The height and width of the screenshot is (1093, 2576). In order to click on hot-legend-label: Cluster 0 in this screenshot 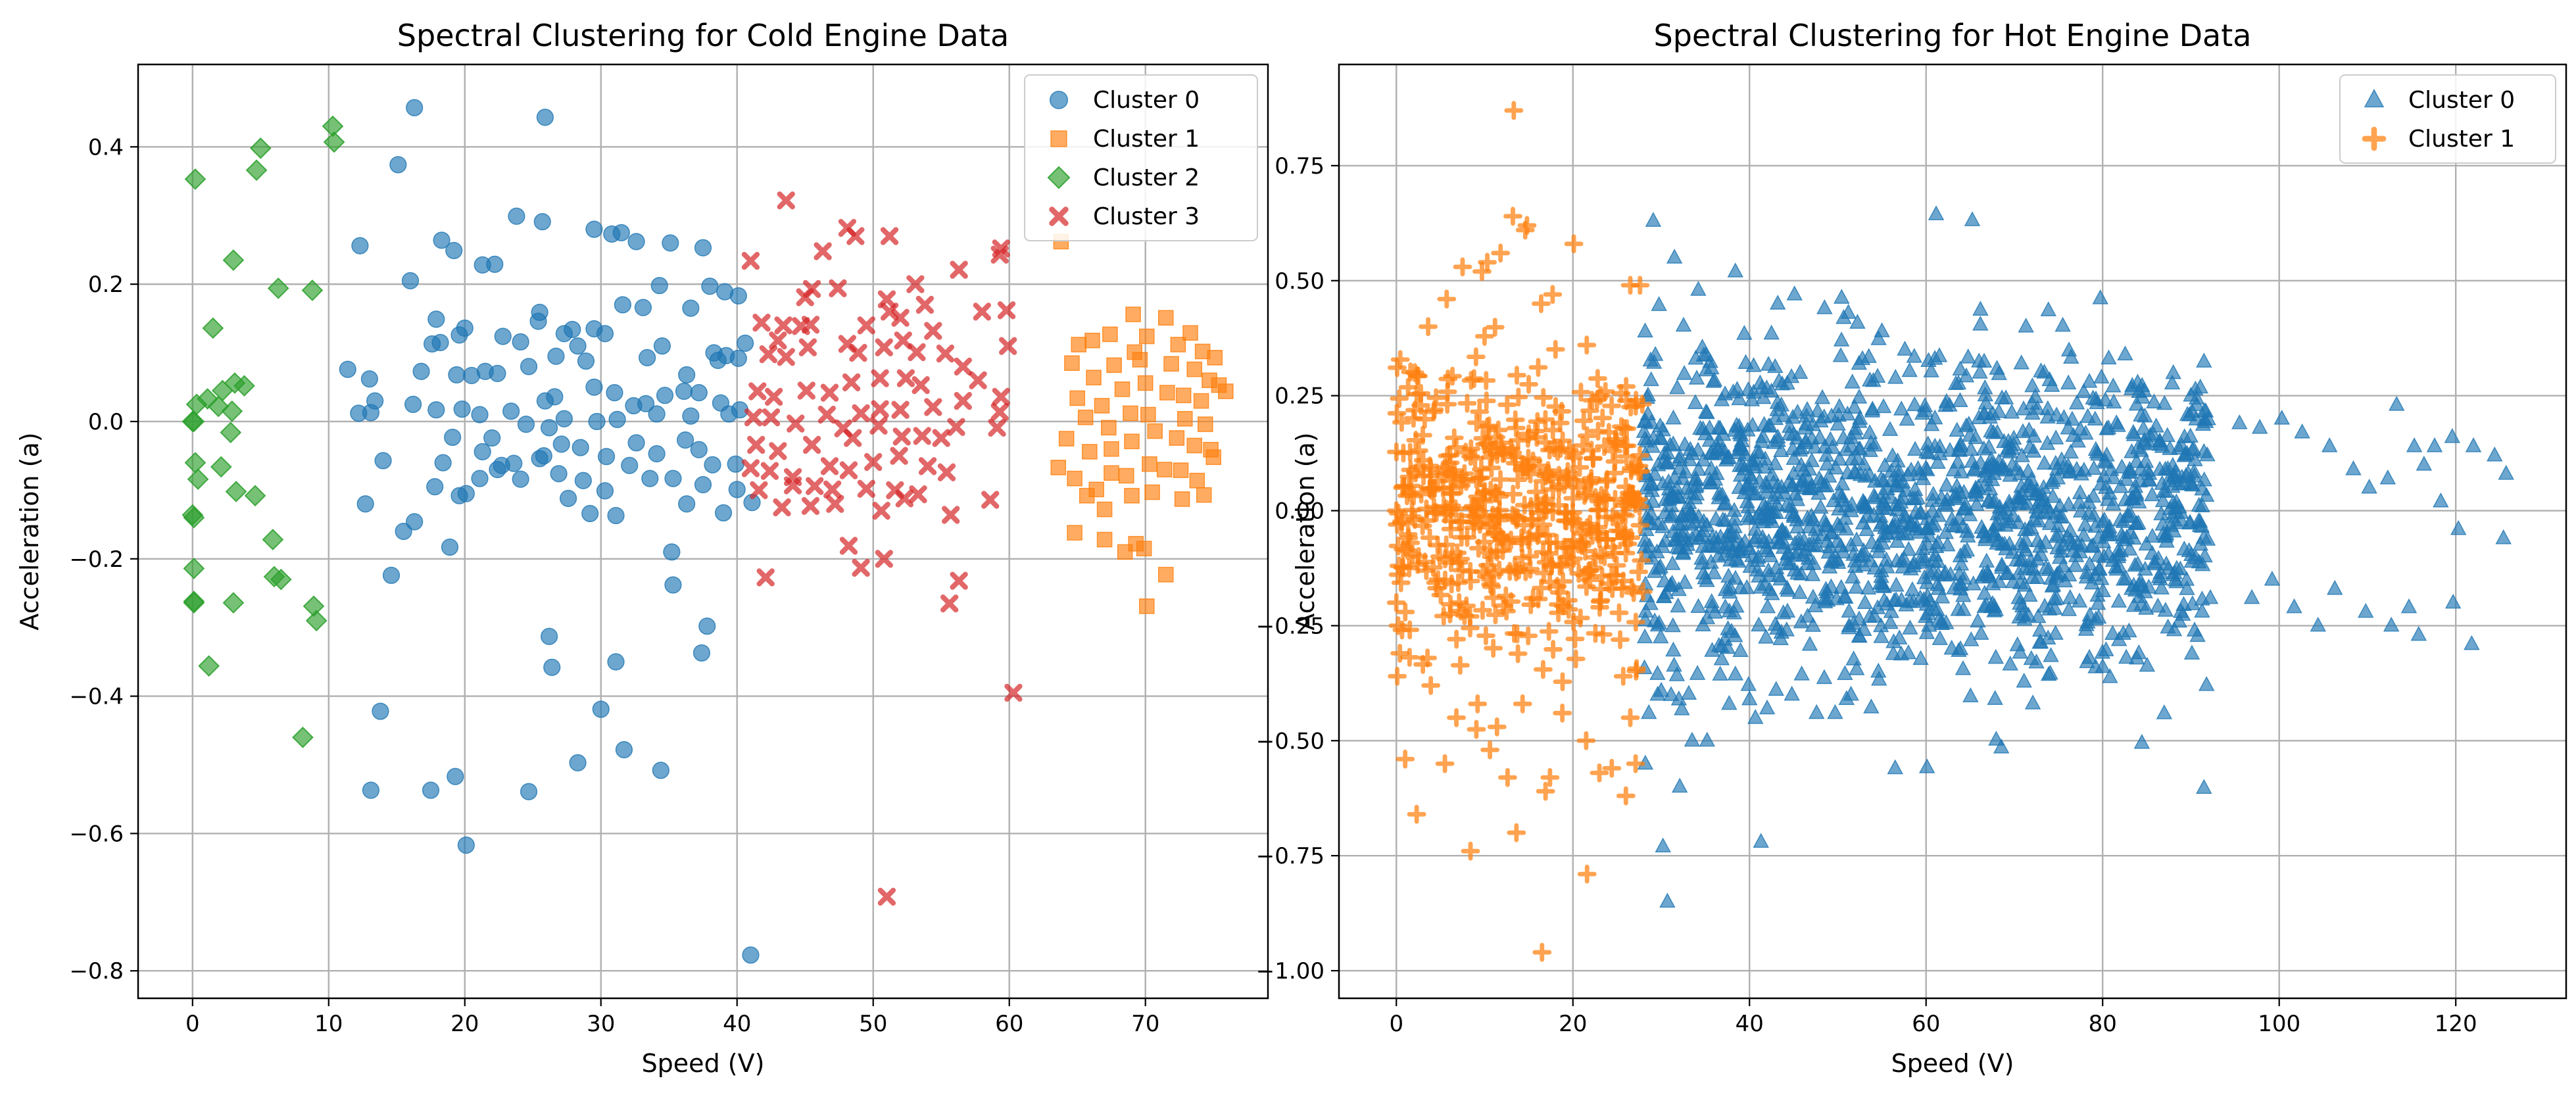, I will do `click(2461, 100)`.